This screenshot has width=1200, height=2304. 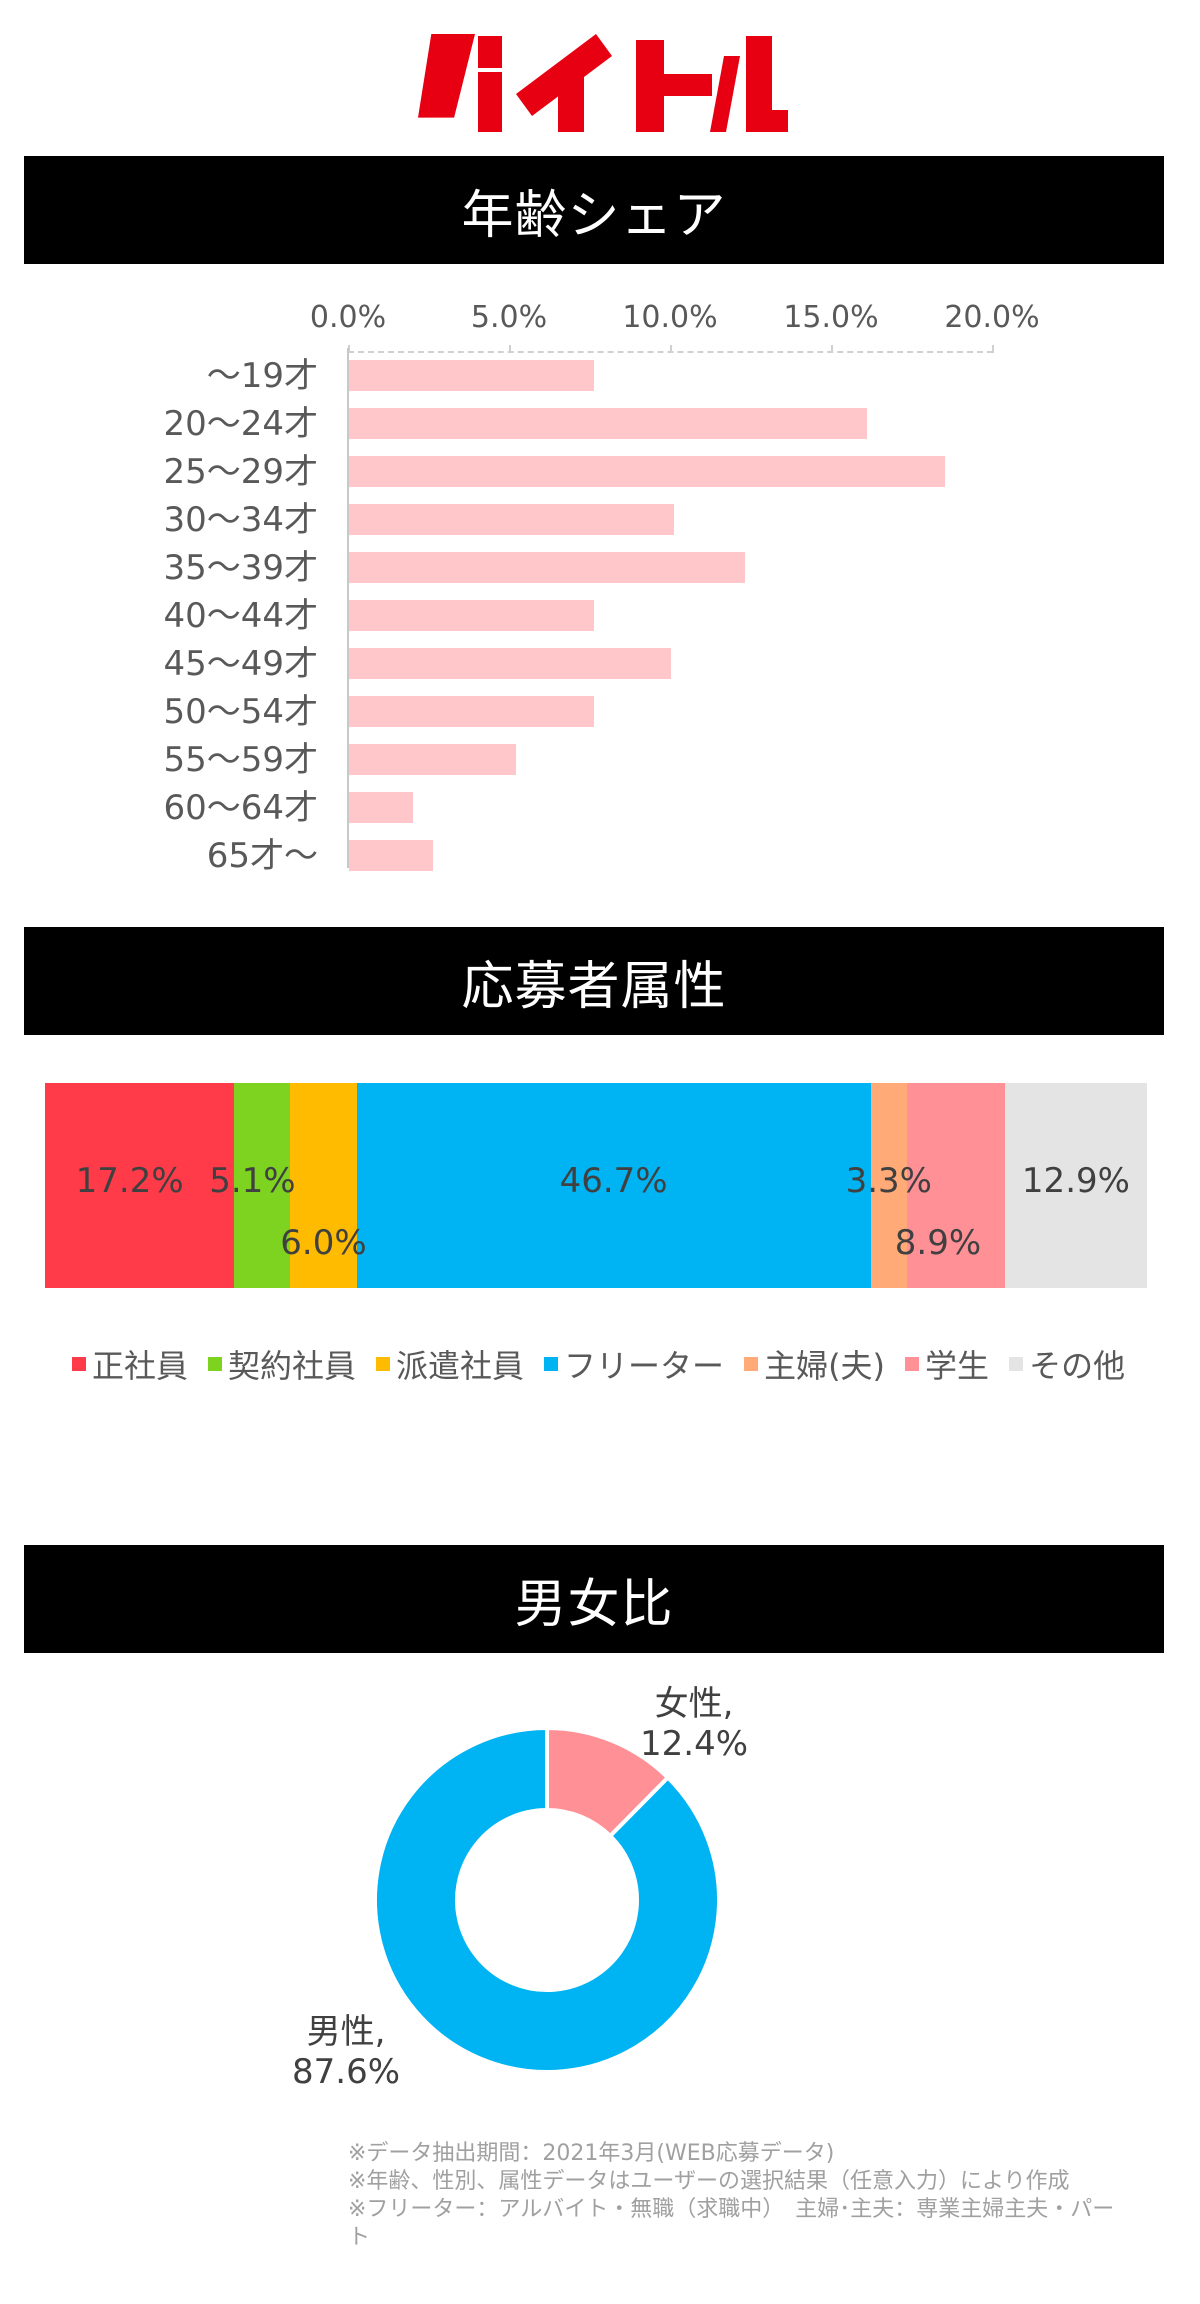 I want to click on female-label: 女性, 12.4%, so click(x=694, y=1724).